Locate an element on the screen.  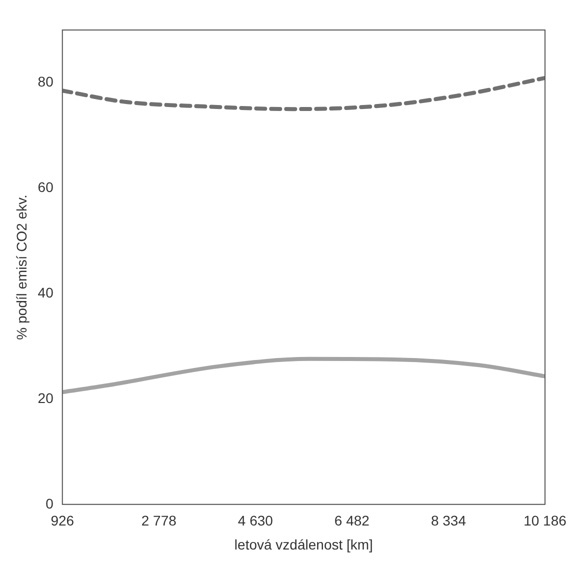
y-tick-label: 0 is located at coordinates (50, 503).